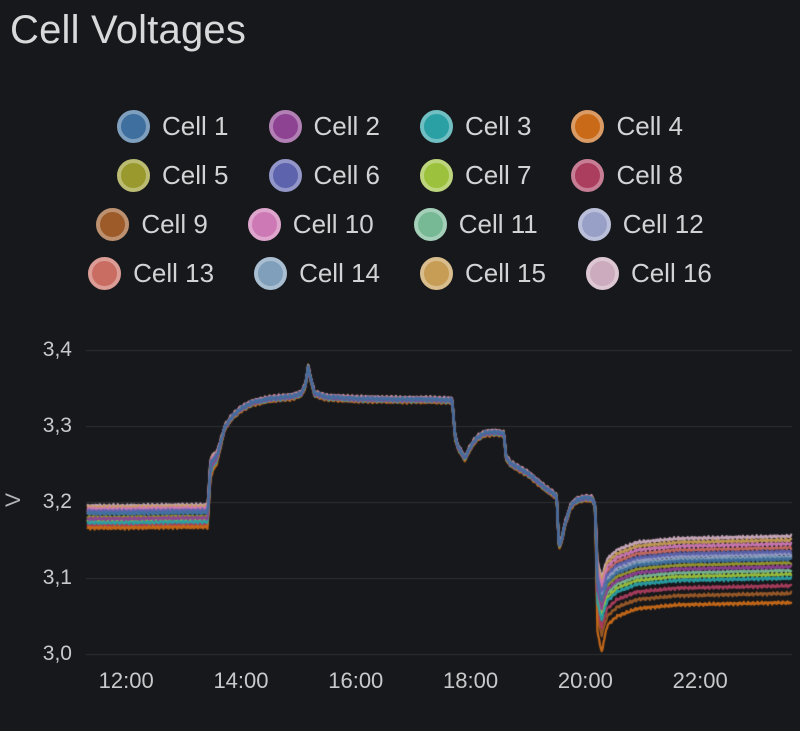  I want to click on legend-label: Cell 11, so click(498, 224).